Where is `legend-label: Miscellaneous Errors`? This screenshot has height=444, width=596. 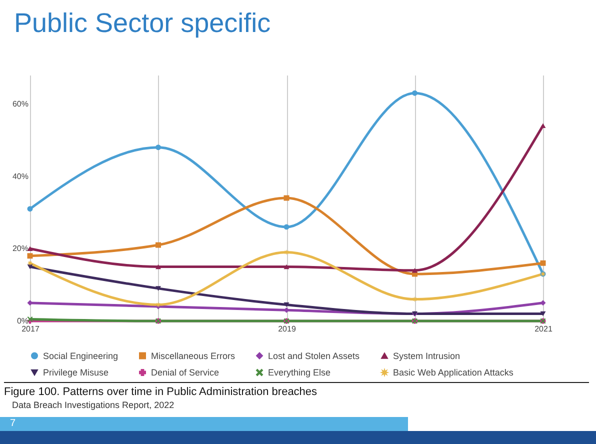 legend-label: Miscellaneous Errors is located at coordinates (193, 355).